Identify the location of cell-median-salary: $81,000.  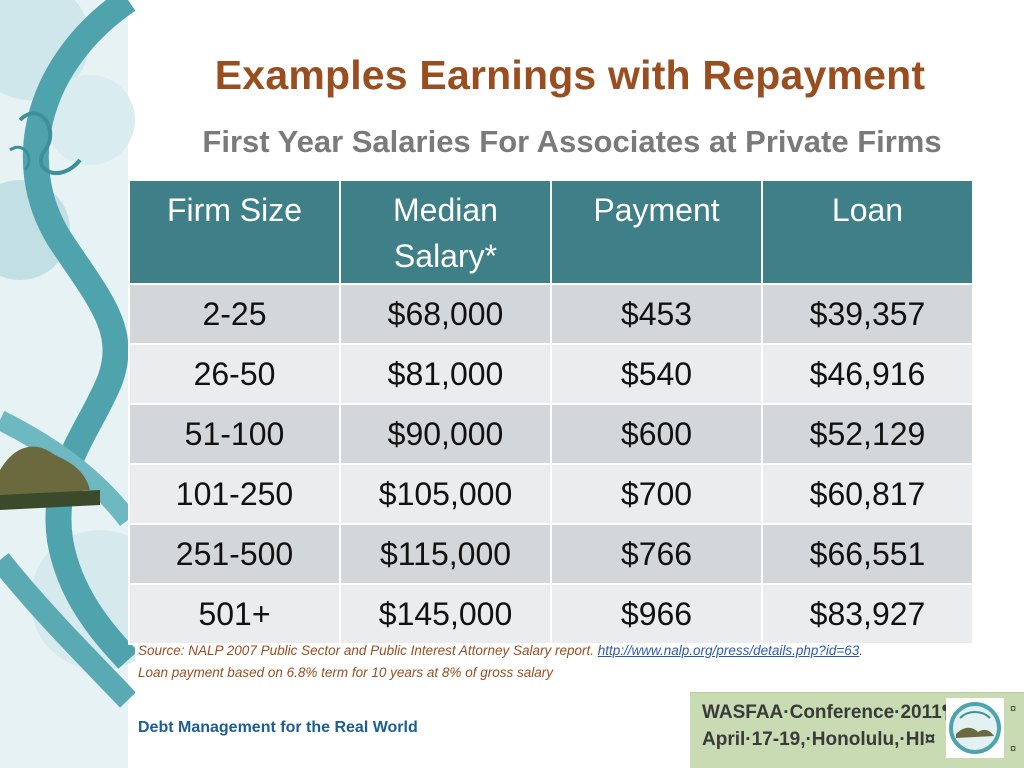
(445, 374).